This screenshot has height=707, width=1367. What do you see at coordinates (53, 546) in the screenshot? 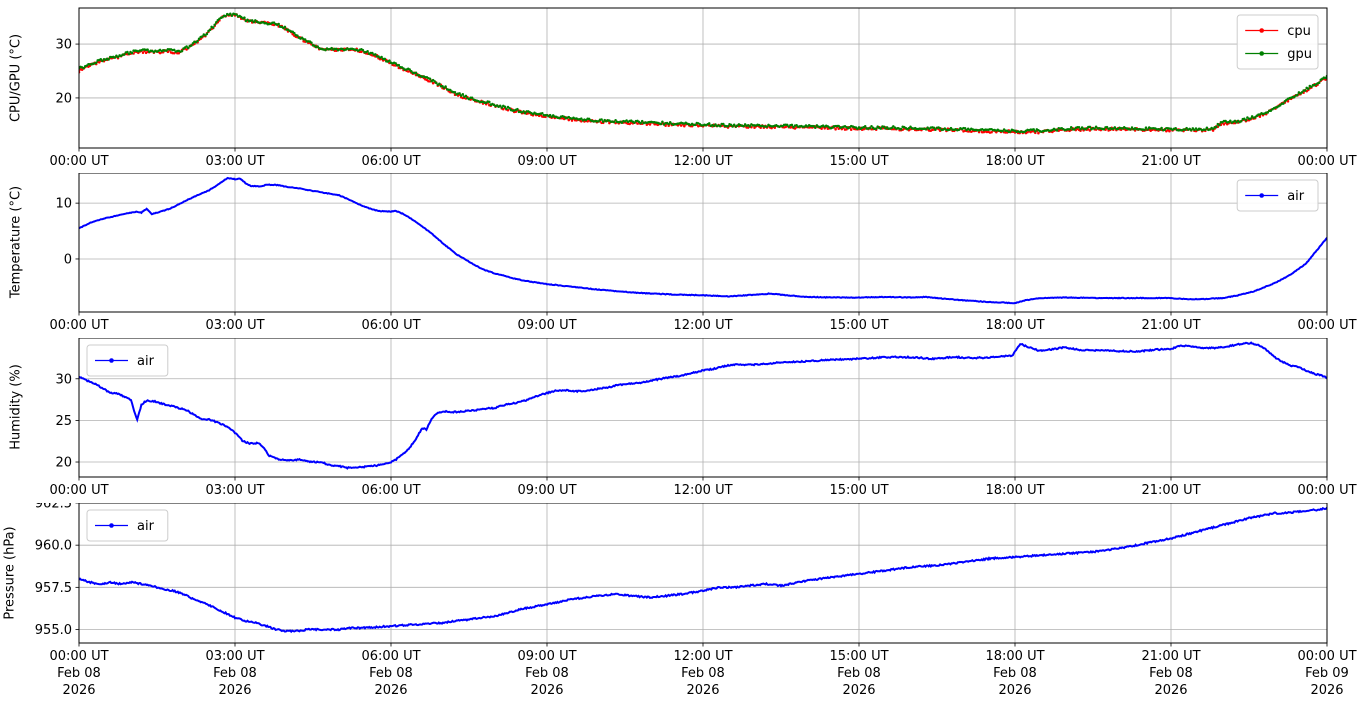
I see `y-tick-label: 960.0` at bounding box center [53, 546].